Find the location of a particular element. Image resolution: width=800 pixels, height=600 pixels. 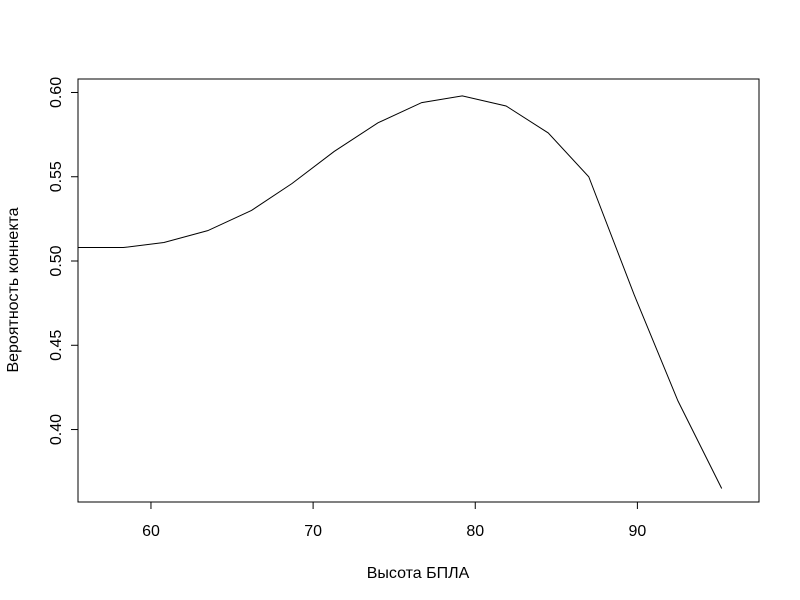

x-tick-label: 90 is located at coordinates (637, 531).